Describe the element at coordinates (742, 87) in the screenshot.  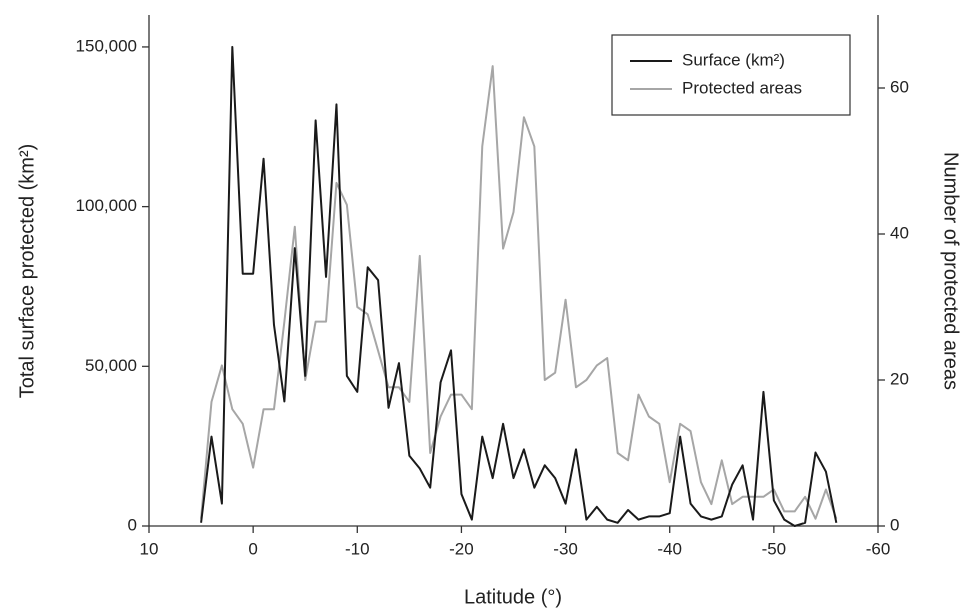
I see `legend-label: Protected areas` at that location.